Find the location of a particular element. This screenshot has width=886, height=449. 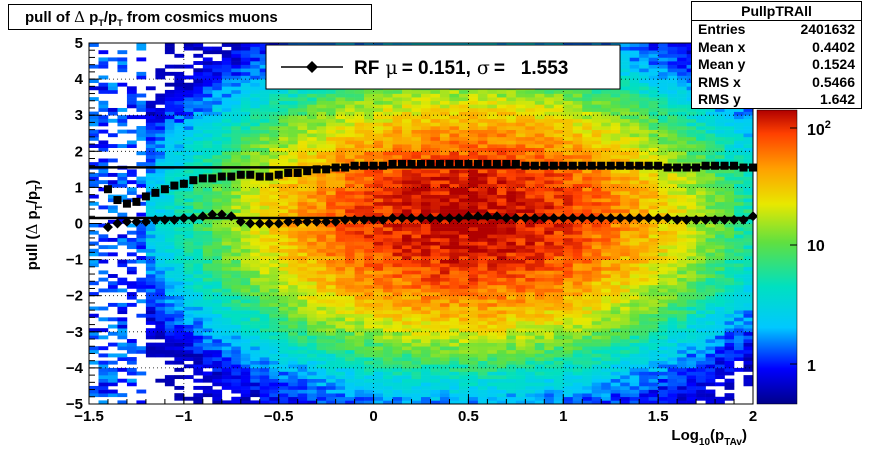

stats-row-rms-x: RMS x 0.5466 is located at coordinates (776, 81).